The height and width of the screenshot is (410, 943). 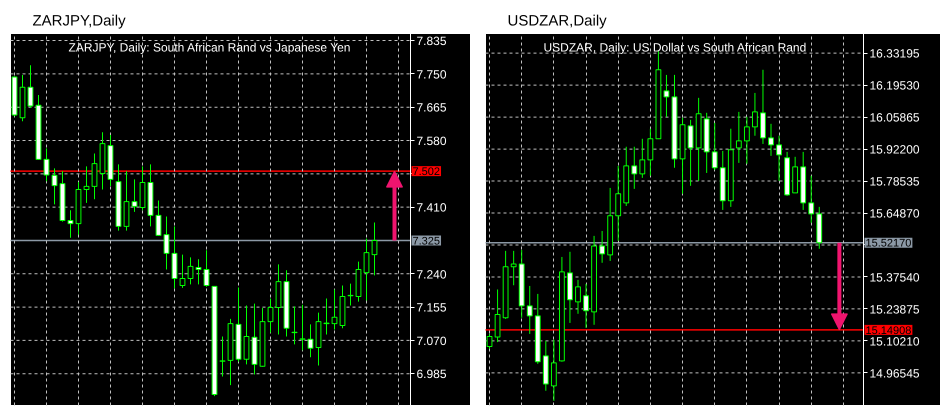 I want to click on y-tick-label: 7.155, so click(x=431, y=307).